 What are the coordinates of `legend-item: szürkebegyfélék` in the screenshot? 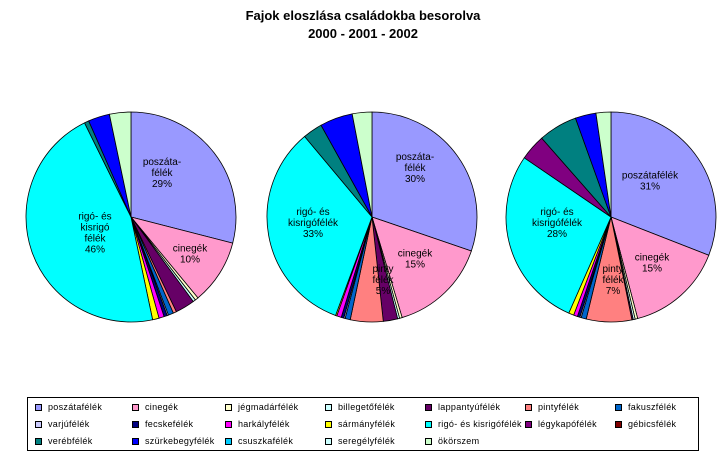 It's located at (173, 441).